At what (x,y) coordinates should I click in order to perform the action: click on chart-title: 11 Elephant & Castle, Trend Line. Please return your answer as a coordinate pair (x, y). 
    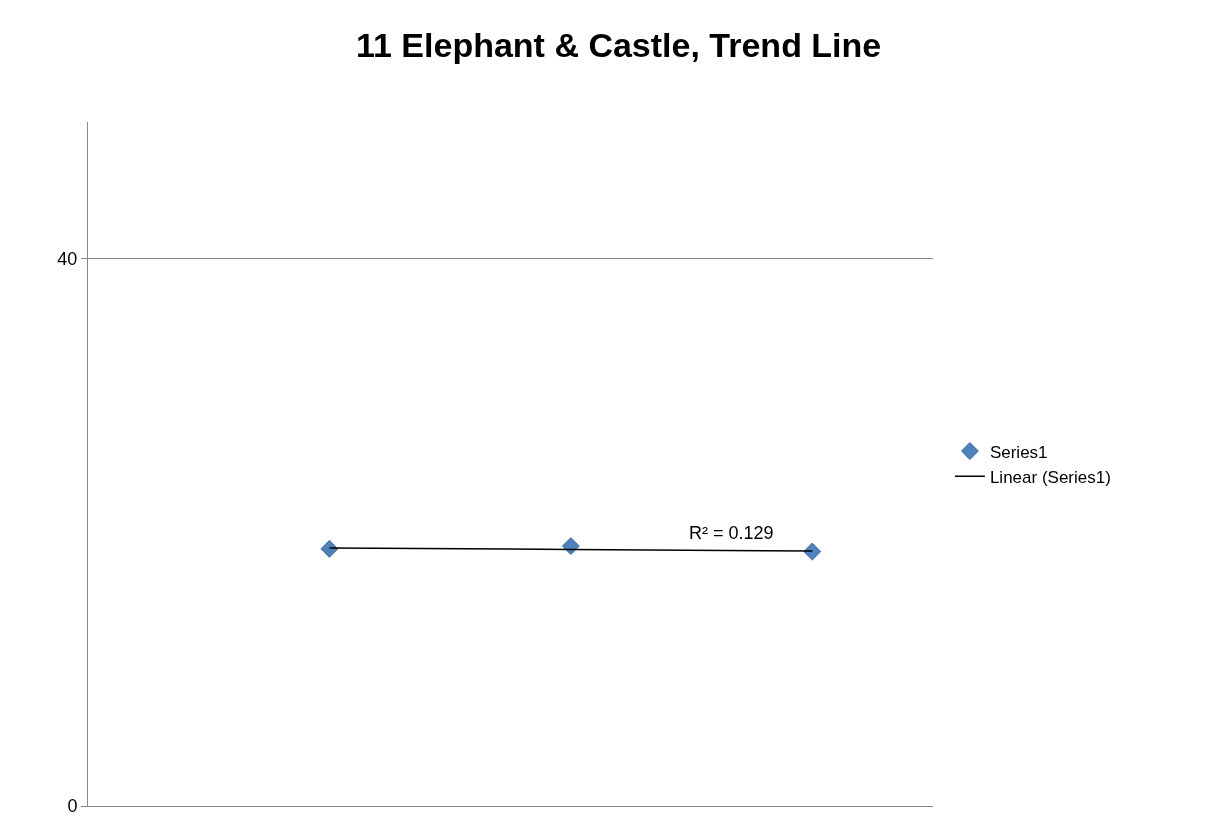
    Looking at the image, I should click on (618, 44).